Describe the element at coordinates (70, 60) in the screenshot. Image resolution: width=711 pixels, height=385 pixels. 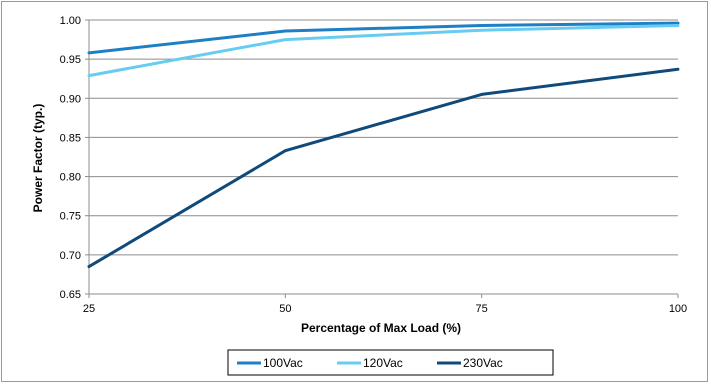
I see `y-tick-label: 0.95` at that location.